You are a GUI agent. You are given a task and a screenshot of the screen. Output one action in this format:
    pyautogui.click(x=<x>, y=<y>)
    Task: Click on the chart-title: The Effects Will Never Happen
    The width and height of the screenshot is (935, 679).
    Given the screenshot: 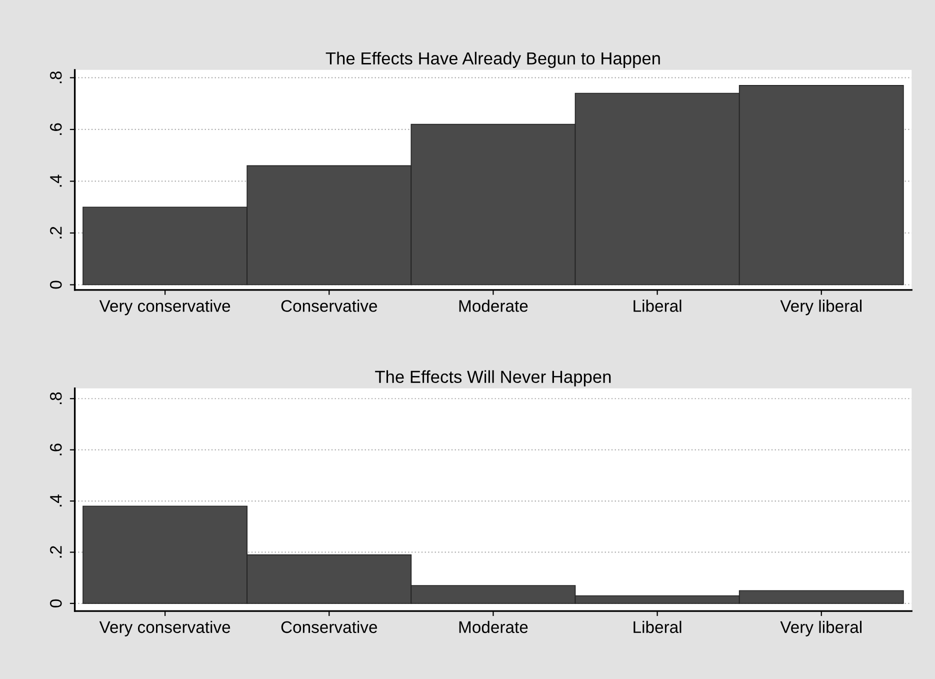 What is the action you would take?
    pyautogui.click(x=493, y=378)
    